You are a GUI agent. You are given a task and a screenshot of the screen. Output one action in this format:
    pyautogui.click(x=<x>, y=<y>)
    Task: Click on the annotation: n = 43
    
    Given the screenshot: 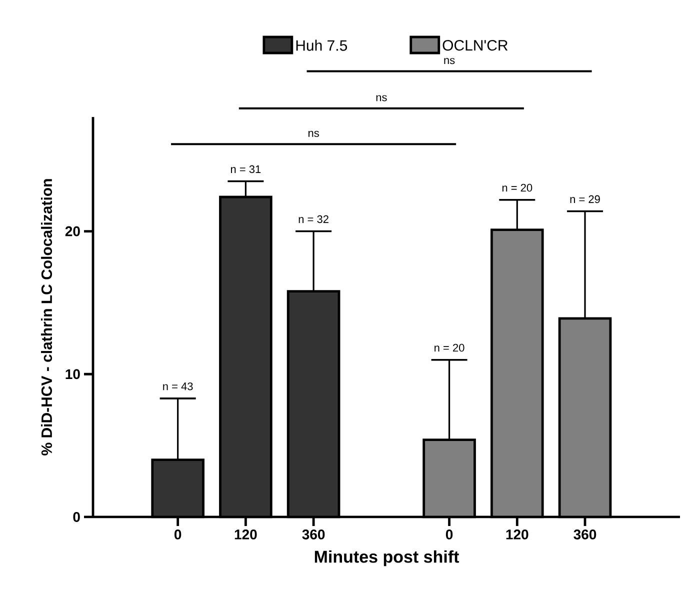 What is the action you would take?
    pyautogui.click(x=178, y=386)
    